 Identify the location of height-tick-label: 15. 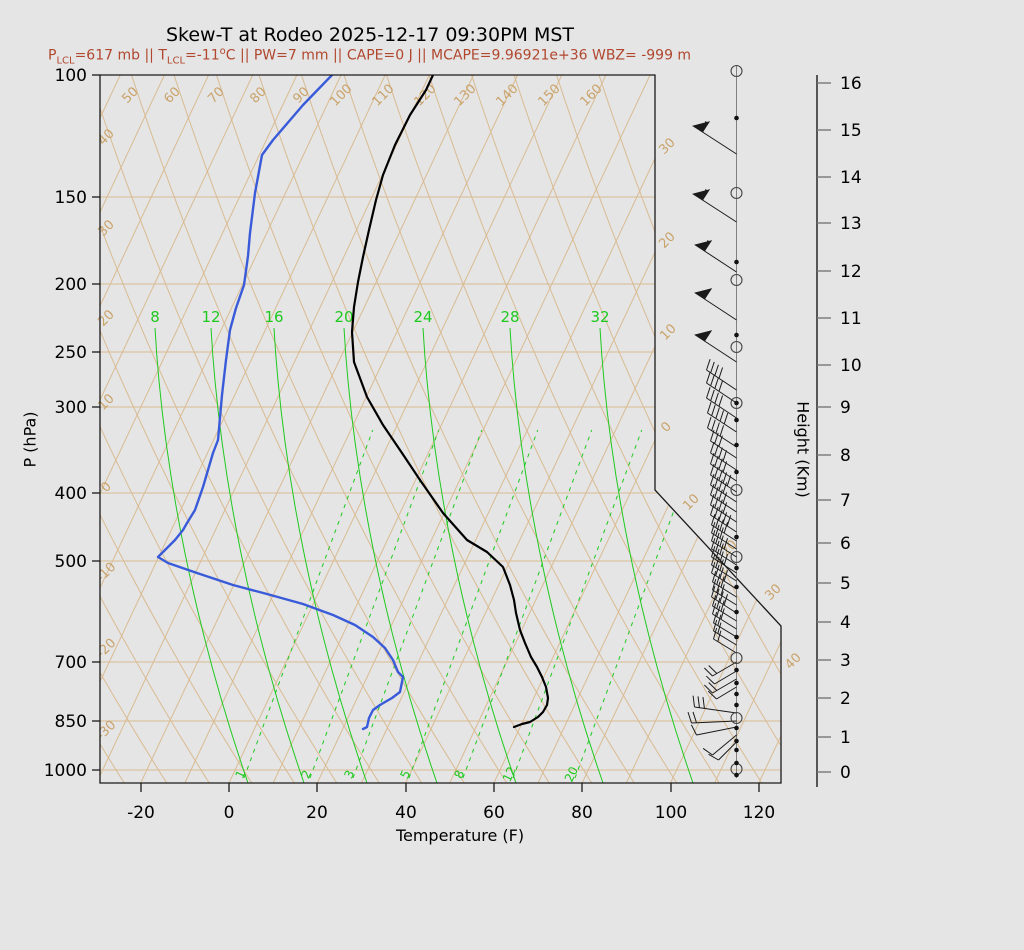
(851, 131).